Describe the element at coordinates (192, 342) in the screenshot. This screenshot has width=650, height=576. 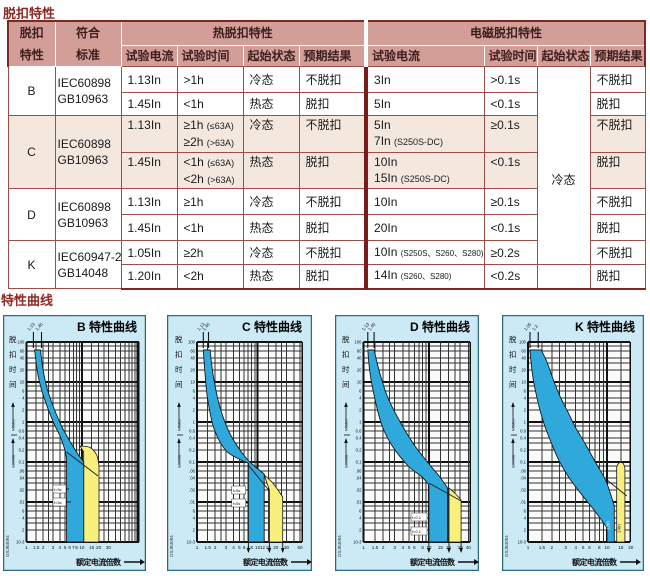
I see `svg-text: 100` at that location.